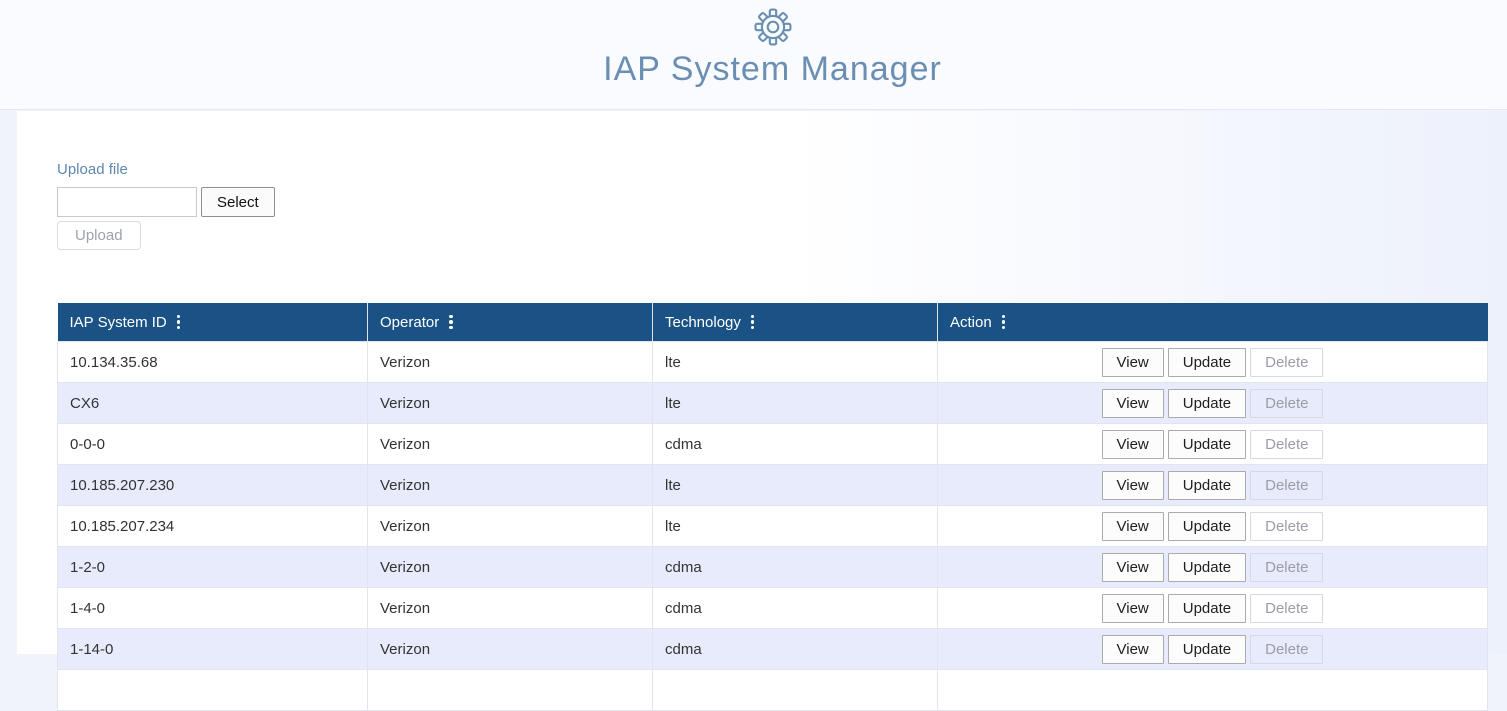 The width and height of the screenshot is (1507, 711). What do you see at coordinates (99, 235) in the screenshot?
I see `upload-button: Upload` at bounding box center [99, 235].